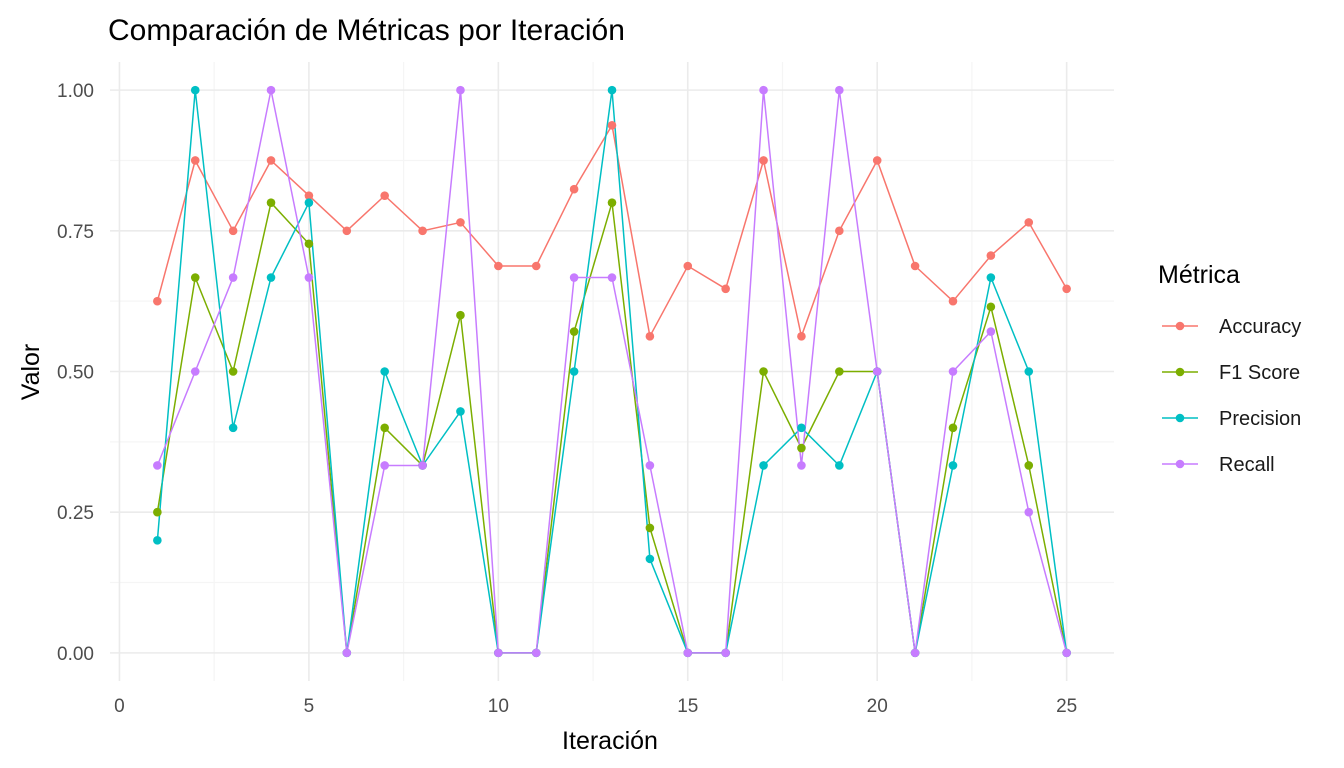 This screenshot has width=1344, height=768. Describe the element at coordinates (31, 372) in the screenshot. I see `y-axis-title: Valor` at that location.